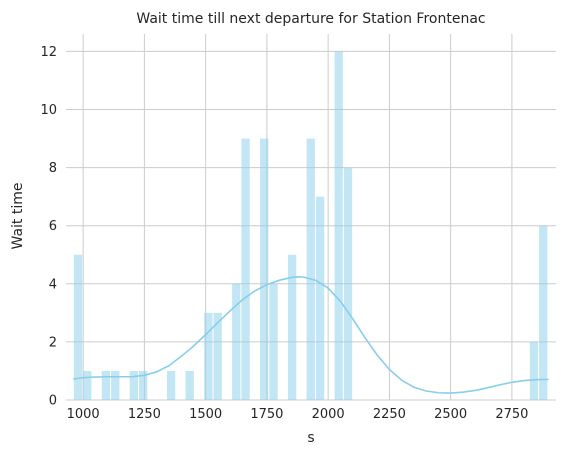  What do you see at coordinates (53, 226) in the screenshot?
I see `y-tick-label: 6` at bounding box center [53, 226].